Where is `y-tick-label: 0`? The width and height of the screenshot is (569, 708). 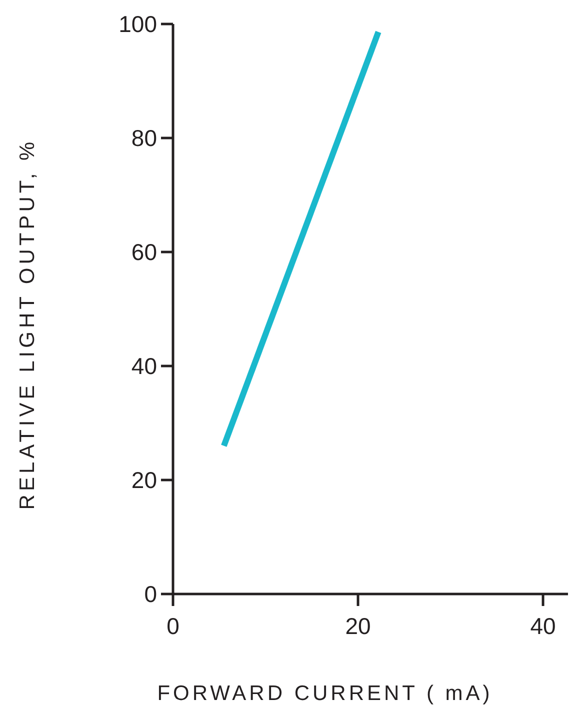 y-tick-label: 0 is located at coordinates (150, 594).